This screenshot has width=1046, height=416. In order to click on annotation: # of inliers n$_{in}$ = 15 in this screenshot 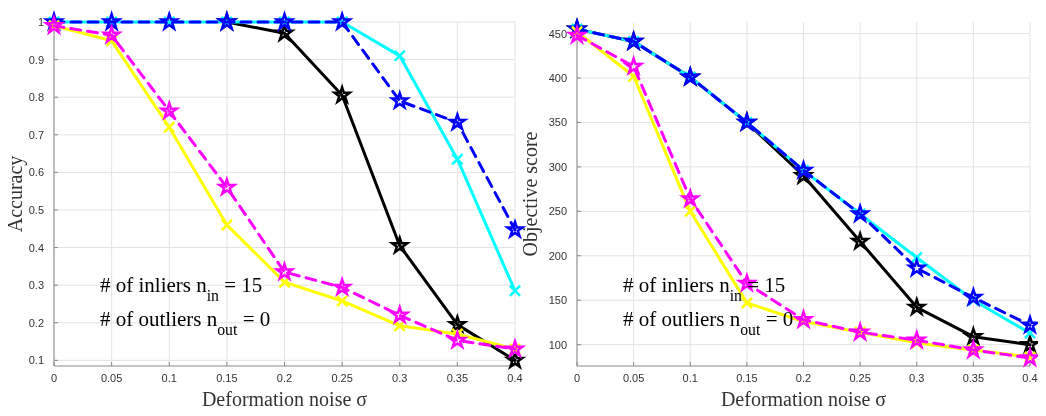, I will do `click(181, 288)`.